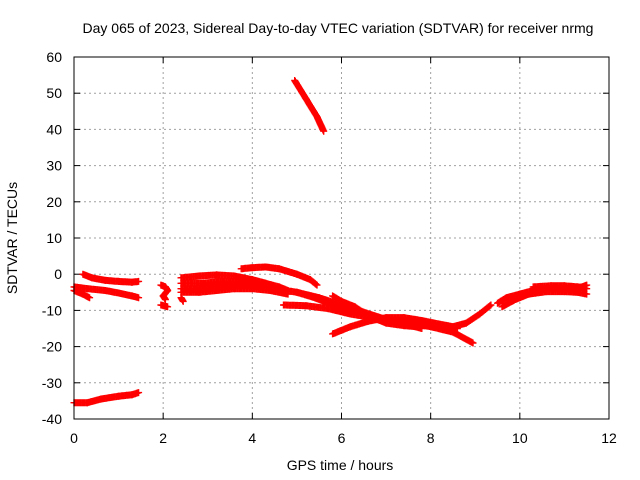 This screenshot has height=480, width=640. Describe the element at coordinates (54, 93) in the screenshot. I see `y-tick-label: 50` at that location.